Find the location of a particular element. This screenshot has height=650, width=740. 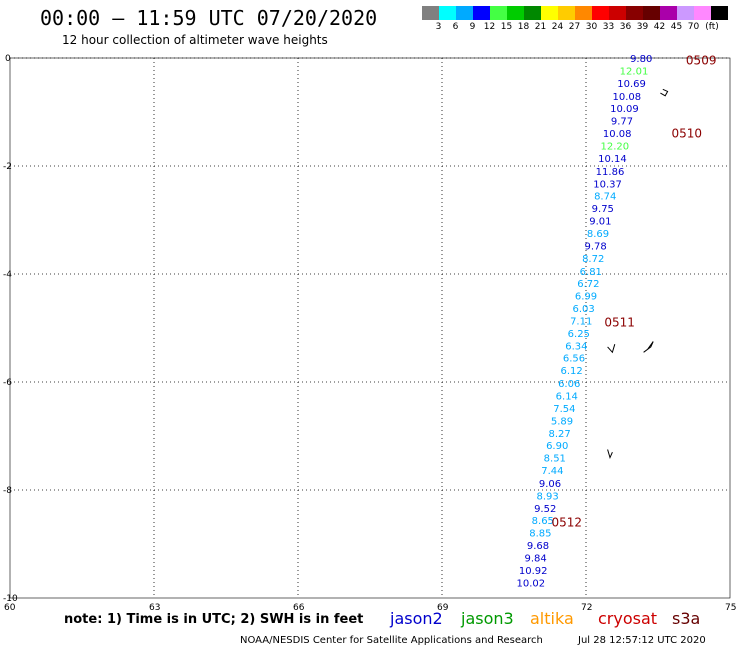

wave-height-label: 9.52 is located at coordinates (545, 509).